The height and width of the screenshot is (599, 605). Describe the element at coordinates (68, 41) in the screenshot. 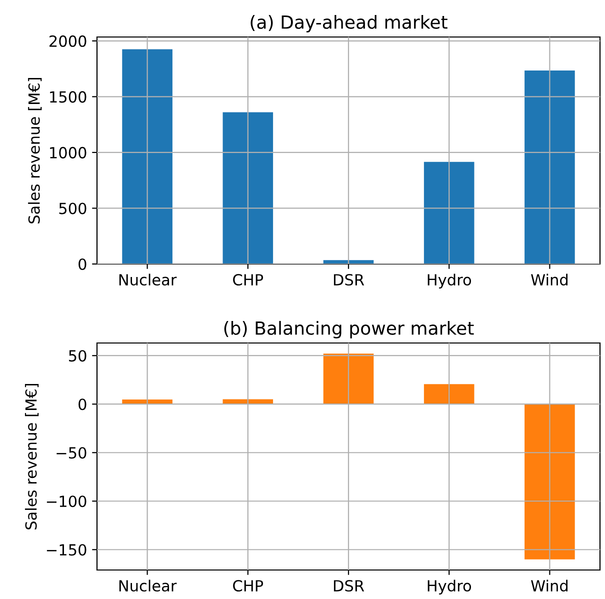

I see `y-tick-label: 2000` at that location.